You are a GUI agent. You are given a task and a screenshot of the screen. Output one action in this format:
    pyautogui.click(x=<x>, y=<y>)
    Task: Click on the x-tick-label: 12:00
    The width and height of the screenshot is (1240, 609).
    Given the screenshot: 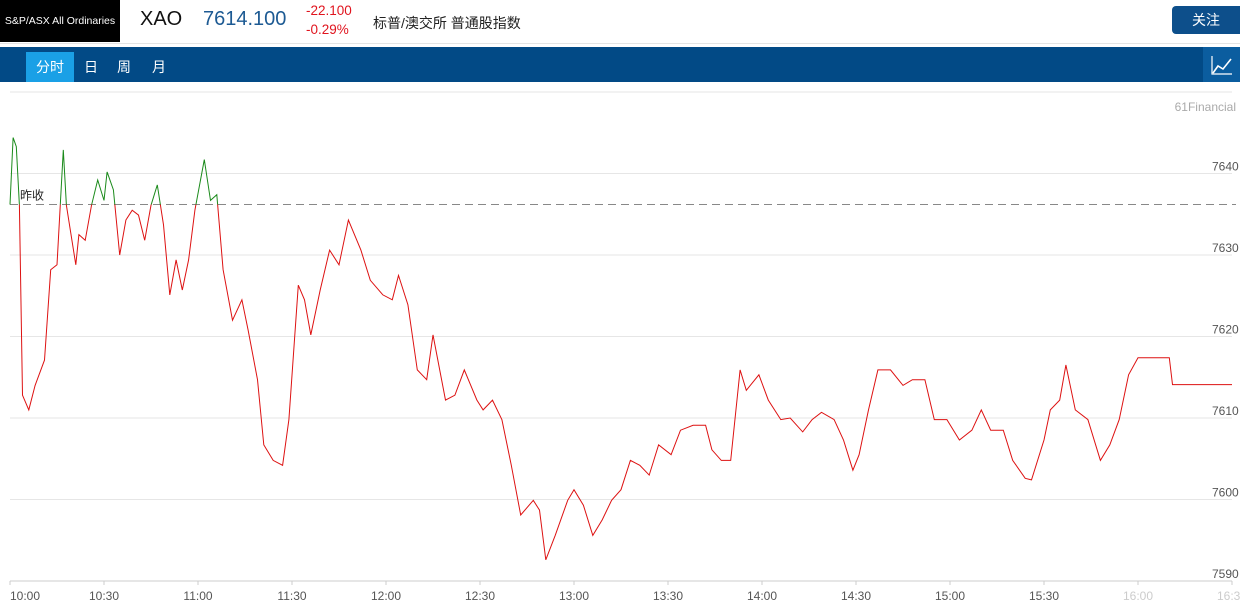 What is the action you would take?
    pyautogui.click(x=386, y=596)
    